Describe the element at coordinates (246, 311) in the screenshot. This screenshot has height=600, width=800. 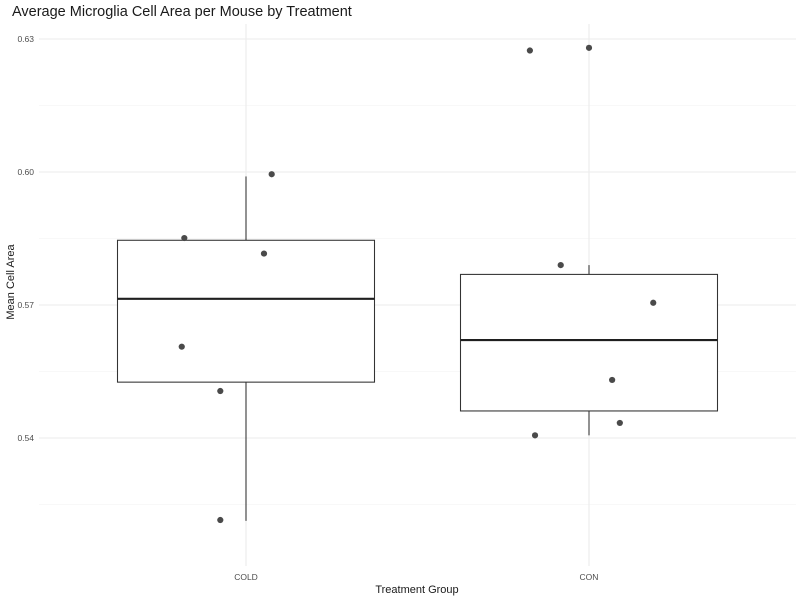
I see `box-cold` at that location.